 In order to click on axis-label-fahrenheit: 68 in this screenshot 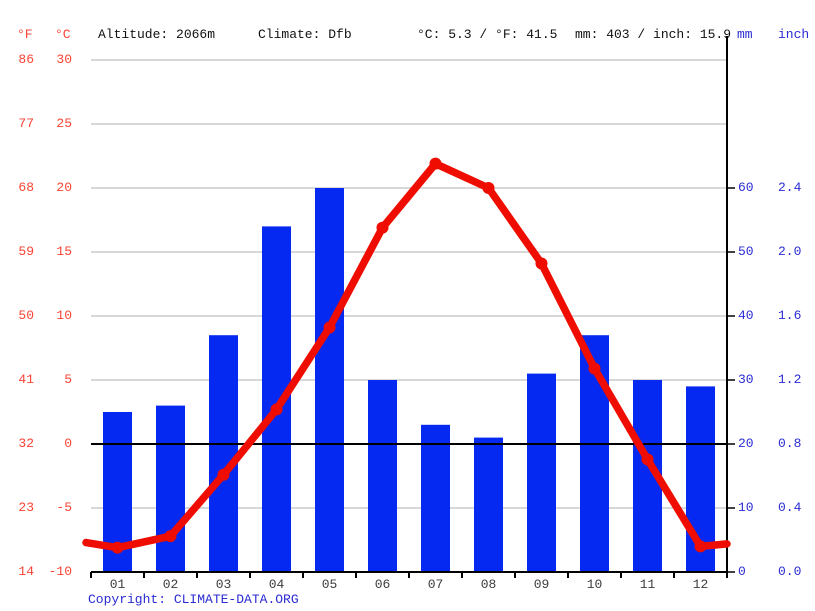, I will do `click(26, 187)`.